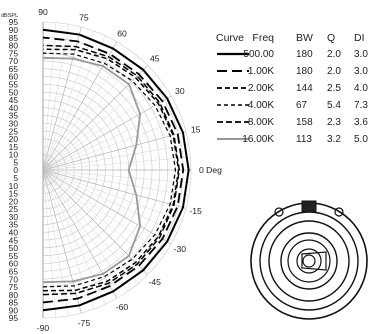 The image size is (384, 334). Describe the element at coordinates (14, 116) in the screenshot. I see `r-tick-label: 35` at that location.